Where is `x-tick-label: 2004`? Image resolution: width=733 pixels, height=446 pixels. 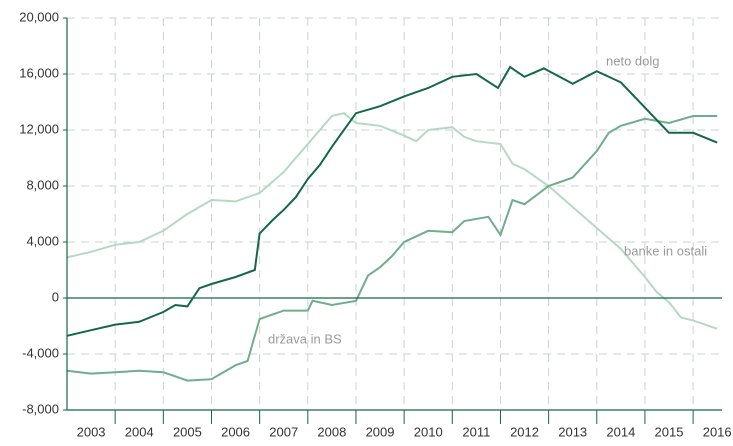 x-tick-label: 2004 is located at coordinates (139, 431).